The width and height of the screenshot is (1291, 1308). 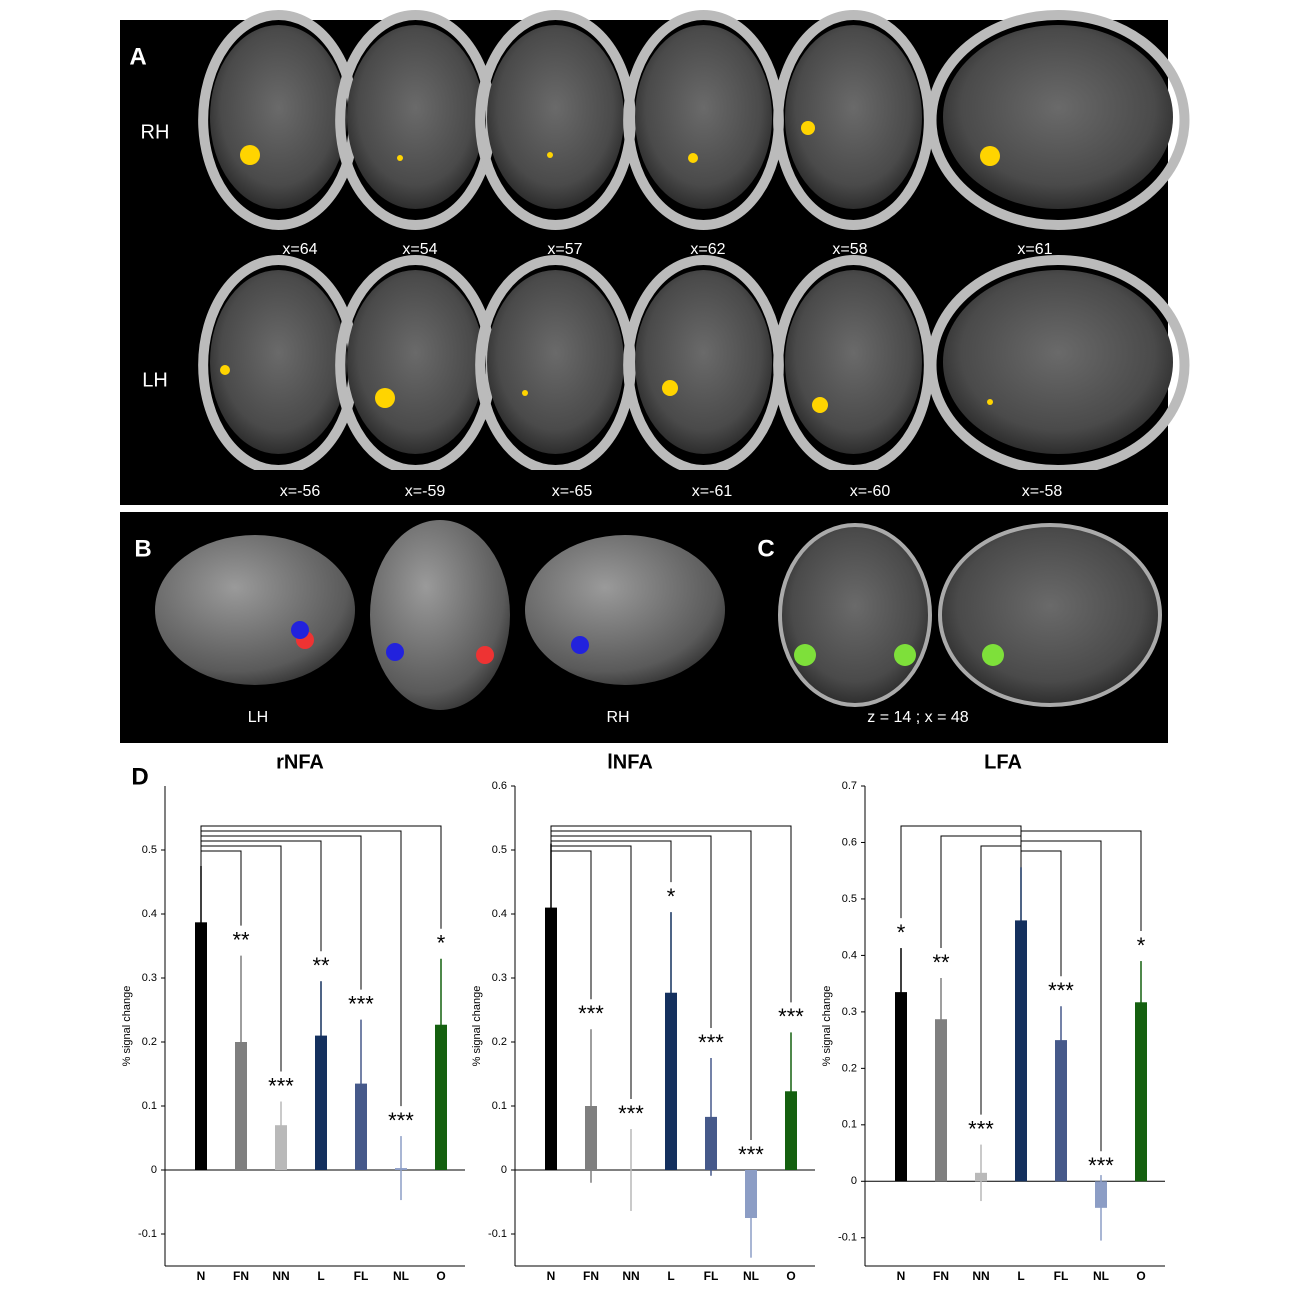 I want to click on y-tick-label: 0.7, so click(x=849, y=786).